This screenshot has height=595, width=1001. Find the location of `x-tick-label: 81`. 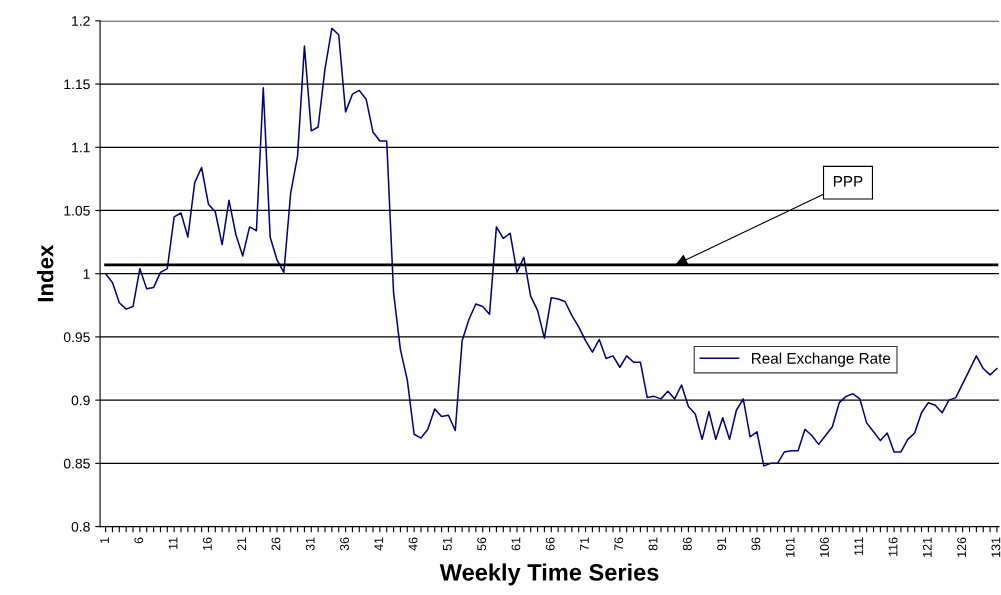

x-tick-label: 81 is located at coordinates (653, 544).